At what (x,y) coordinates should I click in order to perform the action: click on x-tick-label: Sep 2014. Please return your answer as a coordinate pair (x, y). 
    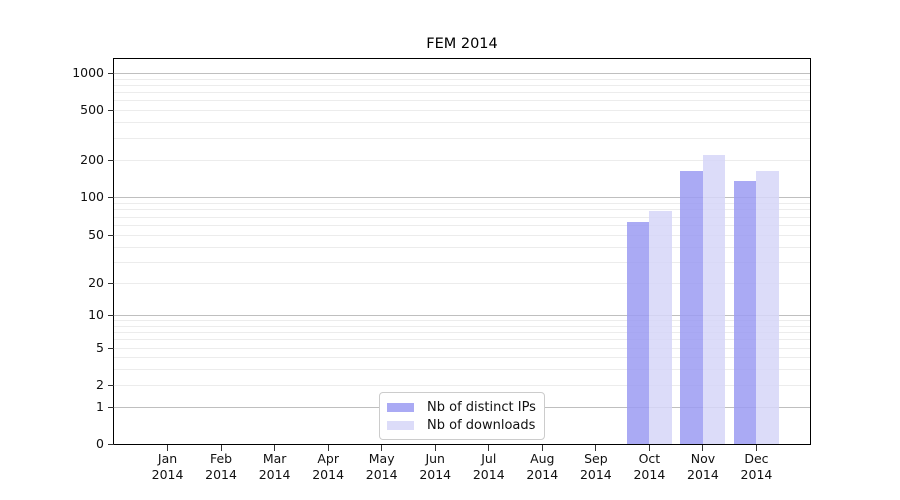
    Looking at the image, I should click on (596, 466).